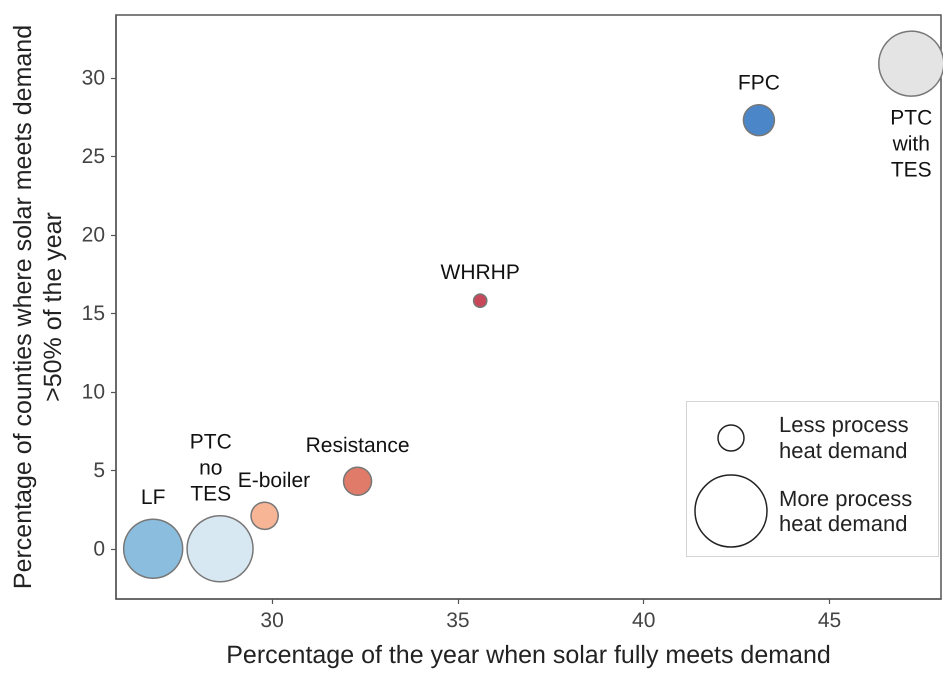 The image size is (943, 675). What do you see at coordinates (153, 497) in the screenshot?
I see `series-label: LF` at bounding box center [153, 497].